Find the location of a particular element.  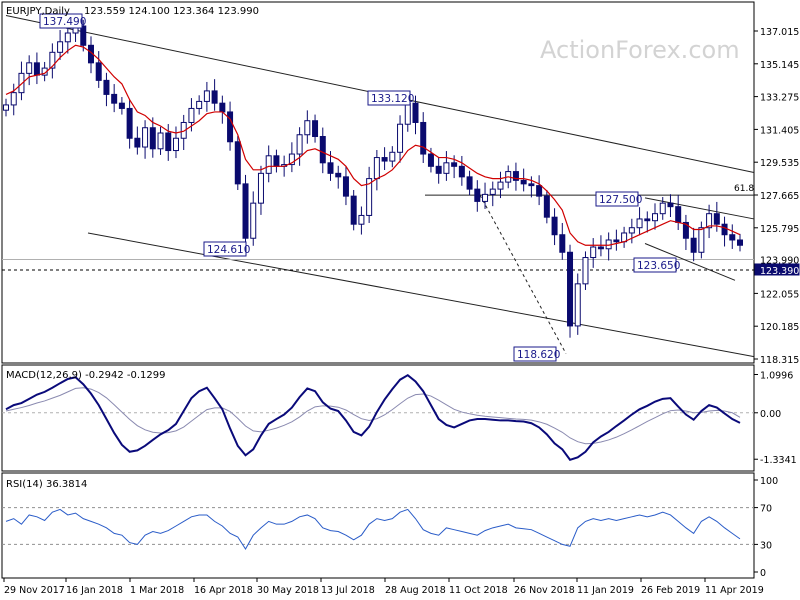

price-axis-label: 131.405 is located at coordinates (779, 130).